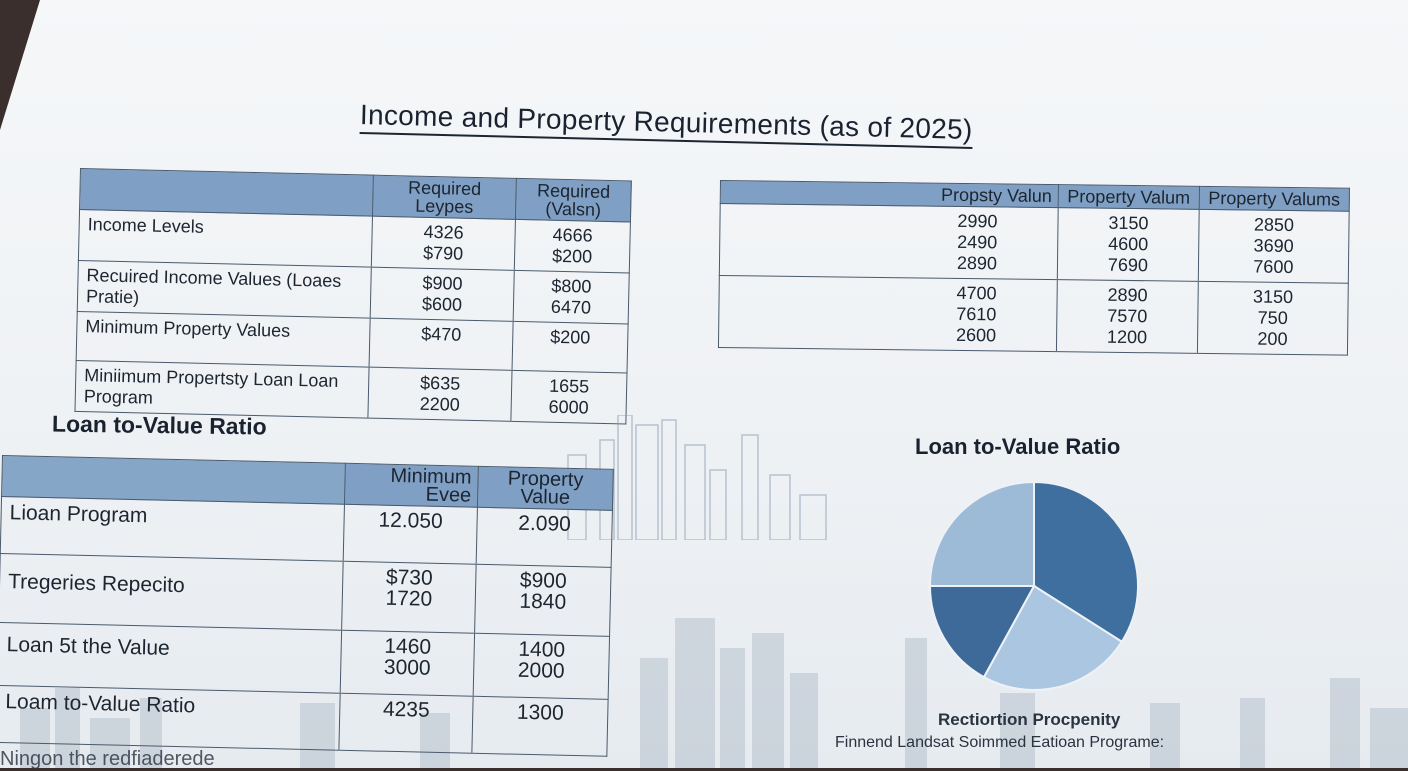  What do you see at coordinates (1029, 719) in the screenshot?
I see `pie-caption-title: Rectiortion Procpenity` at bounding box center [1029, 719].